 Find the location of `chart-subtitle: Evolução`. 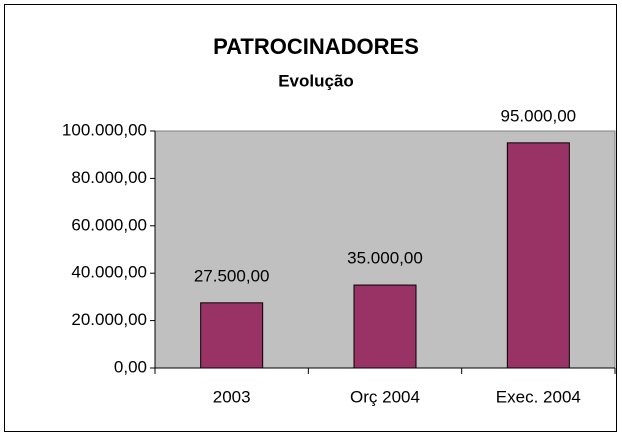

chart-subtitle: Evolução is located at coordinates (316, 80).